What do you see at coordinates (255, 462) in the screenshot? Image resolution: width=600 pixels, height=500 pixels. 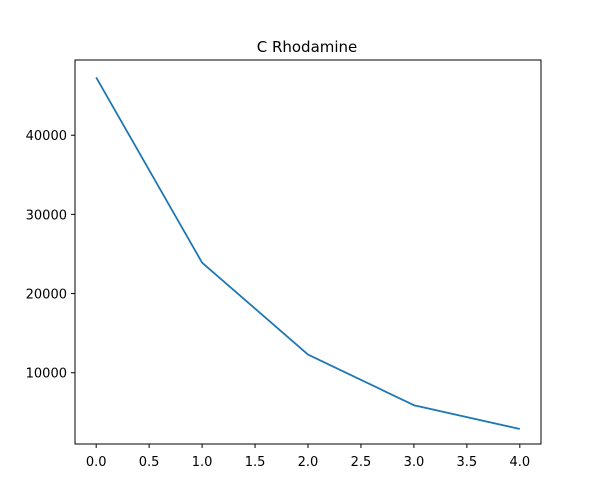 I see `x-tick-label: 1.5` at bounding box center [255, 462].